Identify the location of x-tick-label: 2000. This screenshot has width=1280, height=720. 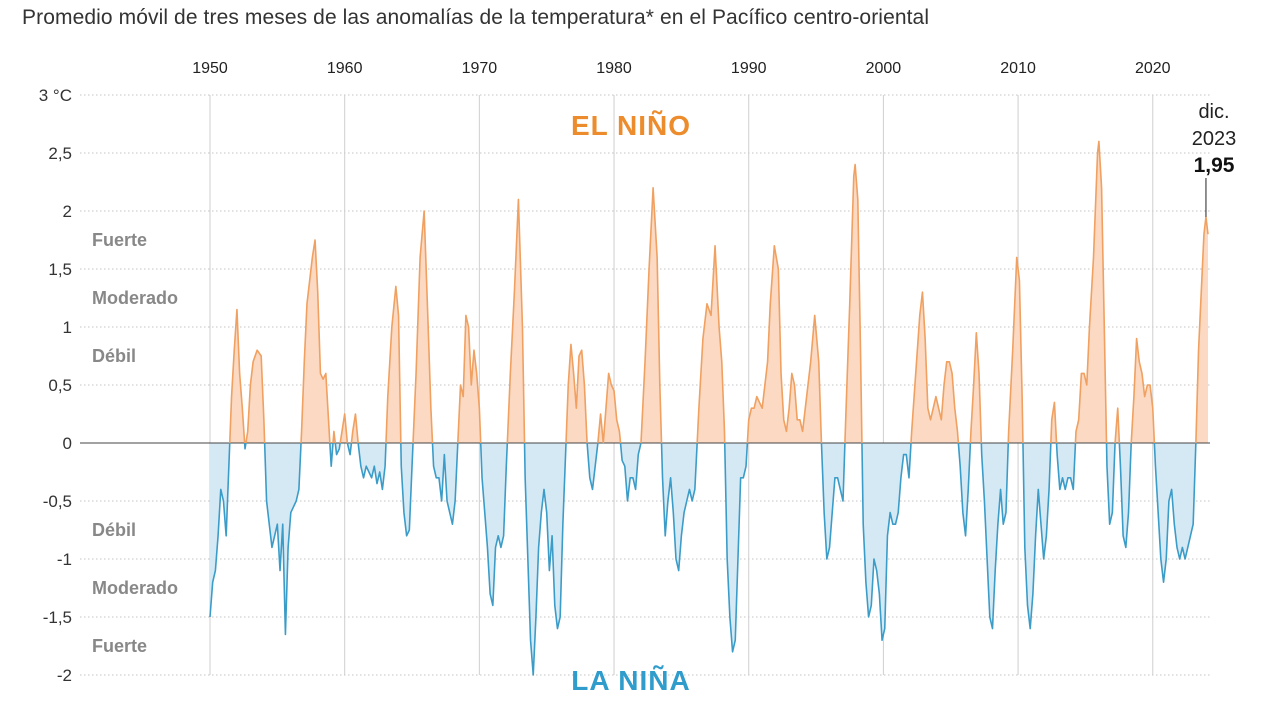
(884, 68).